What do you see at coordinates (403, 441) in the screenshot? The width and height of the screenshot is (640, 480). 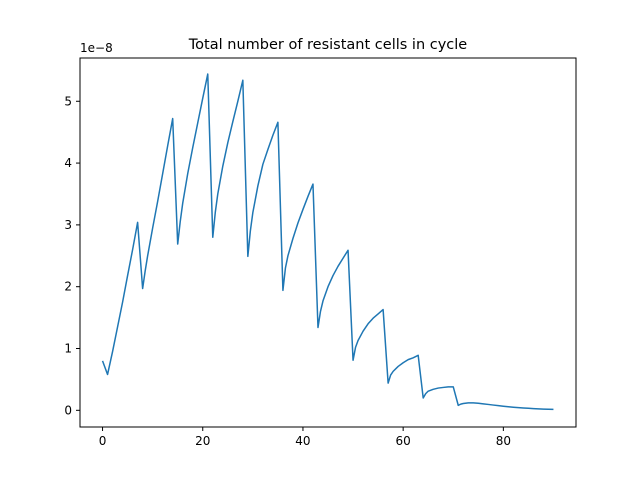 I see `x-tick-label: 60` at bounding box center [403, 441].